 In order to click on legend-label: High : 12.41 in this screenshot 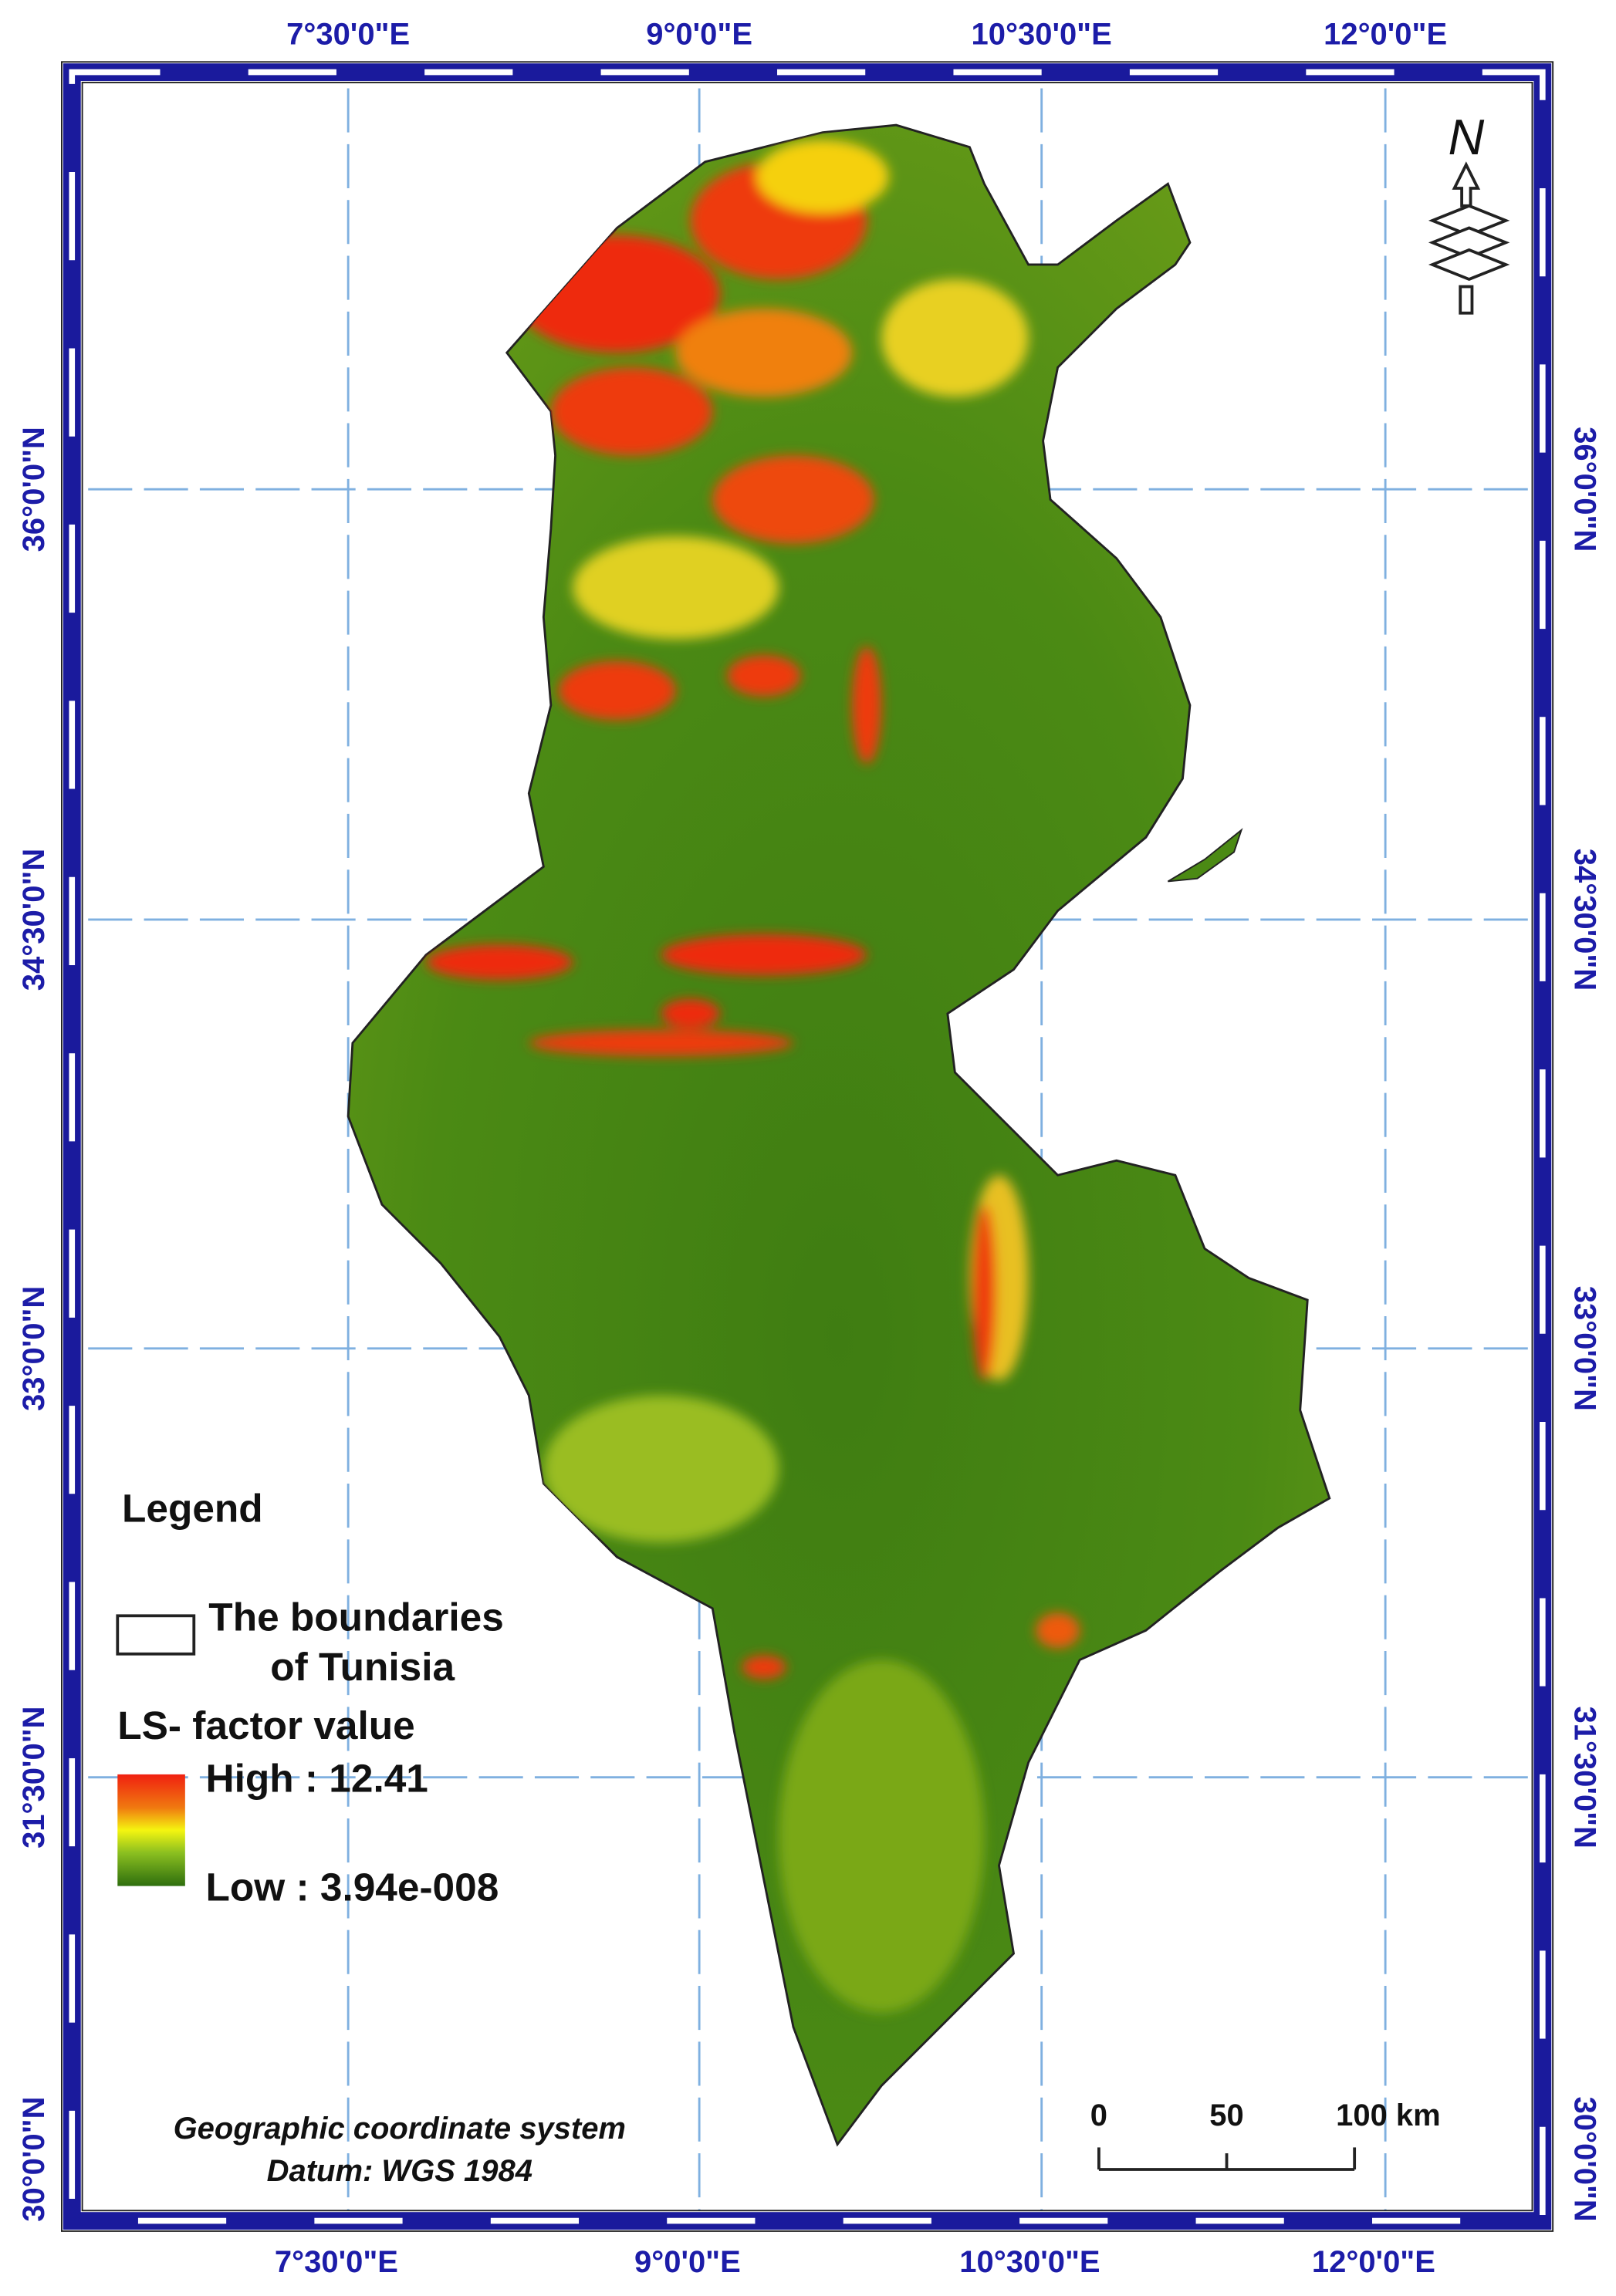, I will do `click(317, 1778)`.